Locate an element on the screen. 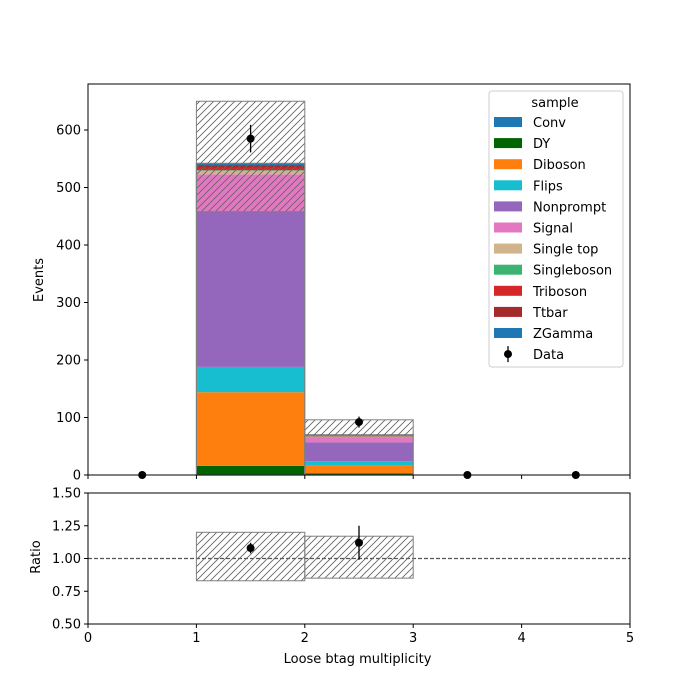 The image size is (700, 700). legend-label-flips: Flips is located at coordinates (548, 186).